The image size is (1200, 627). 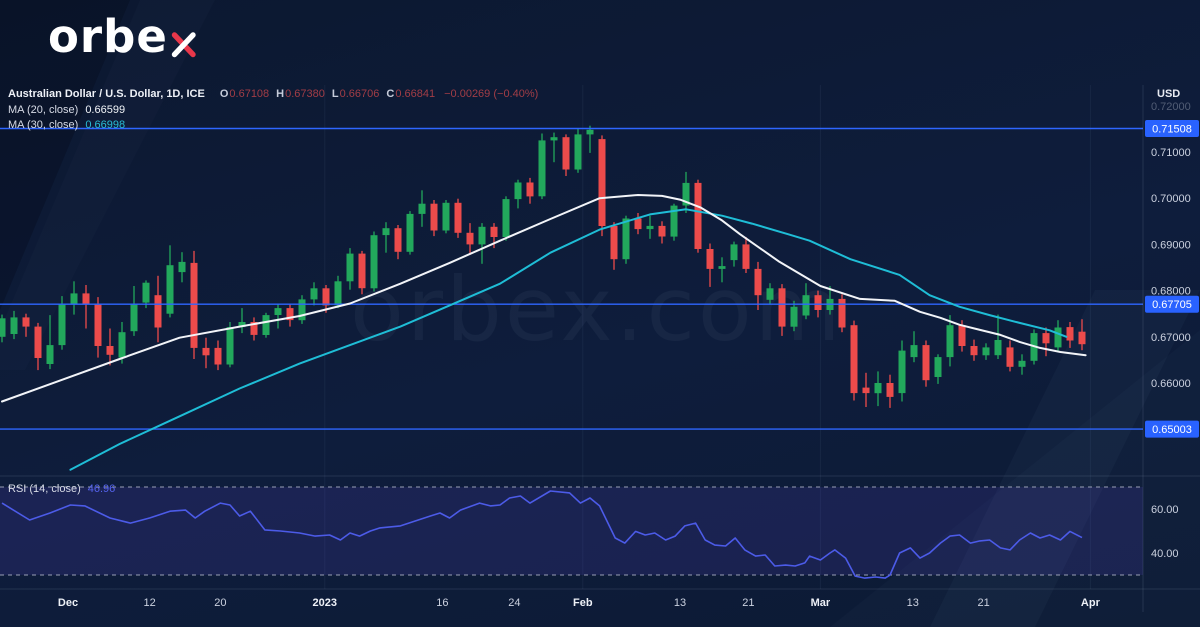 What do you see at coordinates (66, 110) in the screenshot?
I see `ma20-legend: MA (20, close) 0.66599` at bounding box center [66, 110].